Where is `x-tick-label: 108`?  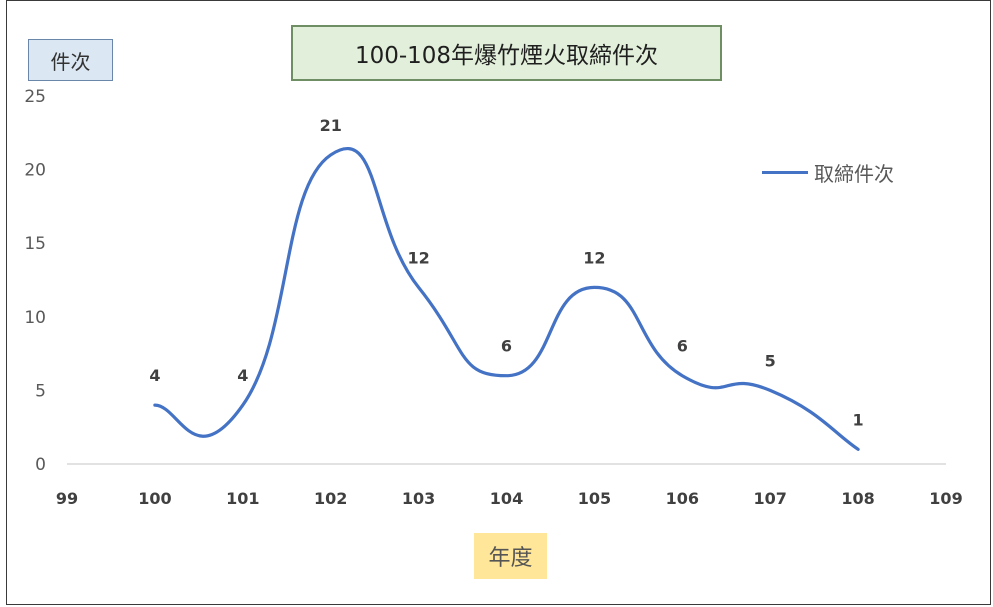 x-tick-label: 108 is located at coordinates (857, 498).